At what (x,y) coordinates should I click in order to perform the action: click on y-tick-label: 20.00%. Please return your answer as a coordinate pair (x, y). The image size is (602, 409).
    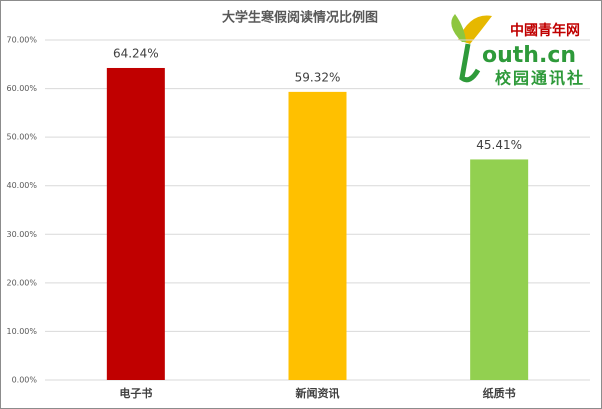
    Looking at the image, I should click on (21, 282).